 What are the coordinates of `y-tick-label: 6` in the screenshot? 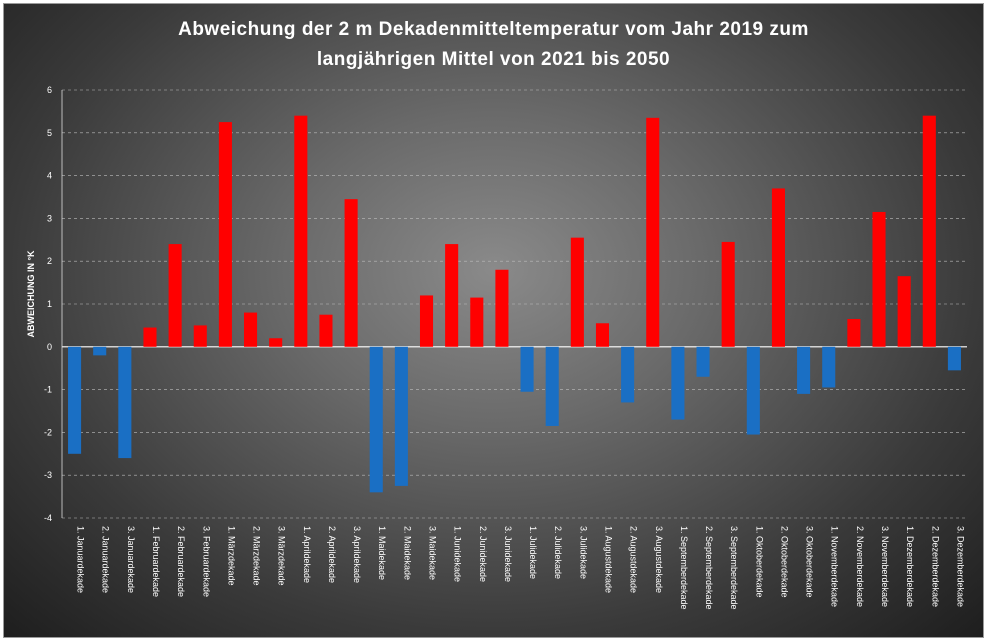 It's located at (49, 90).